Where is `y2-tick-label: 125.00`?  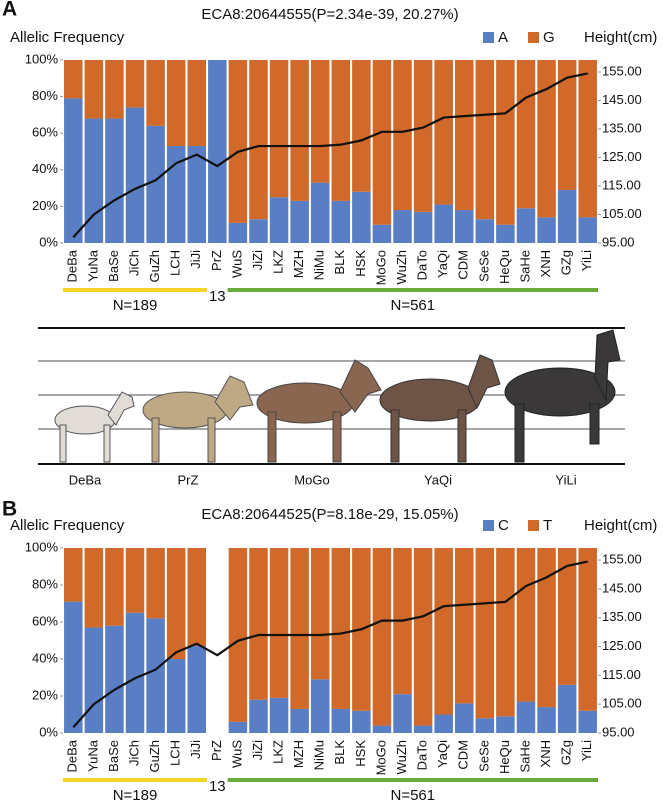
y2-tick-label: 125.00 is located at coordinates (622, 156).